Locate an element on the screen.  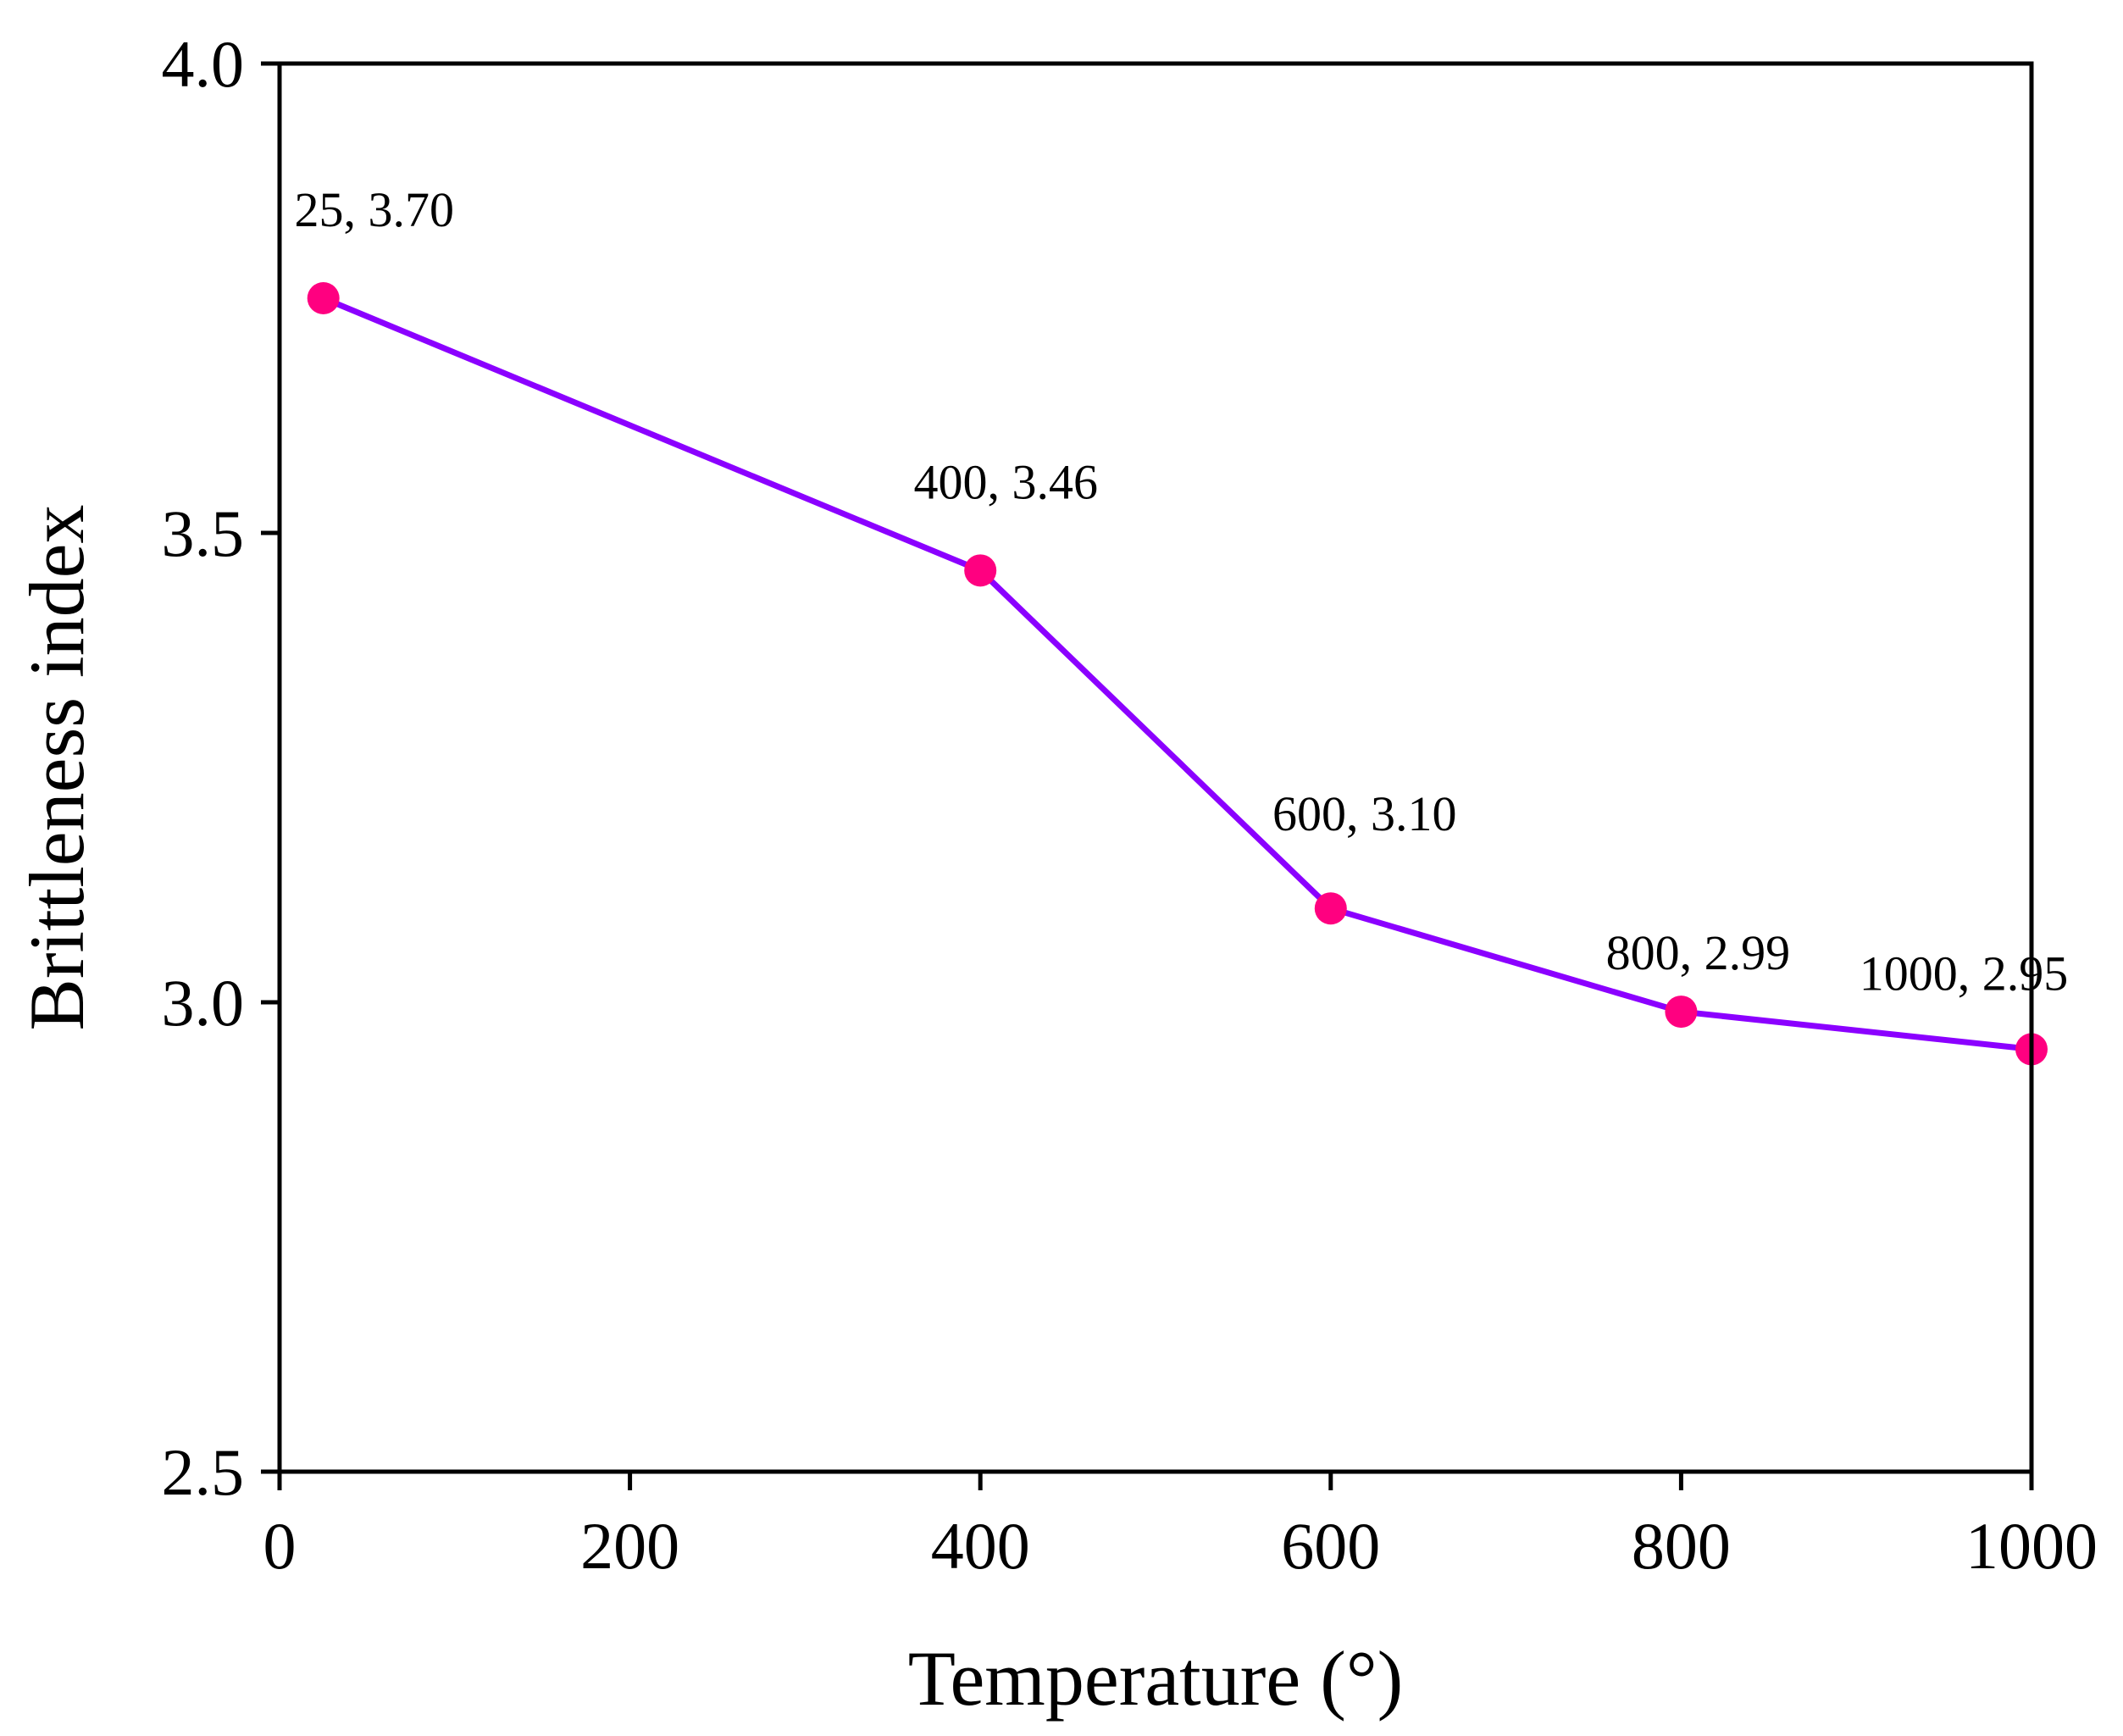
y-tick-label: 3.0 is located at coordinates (203, 1003).